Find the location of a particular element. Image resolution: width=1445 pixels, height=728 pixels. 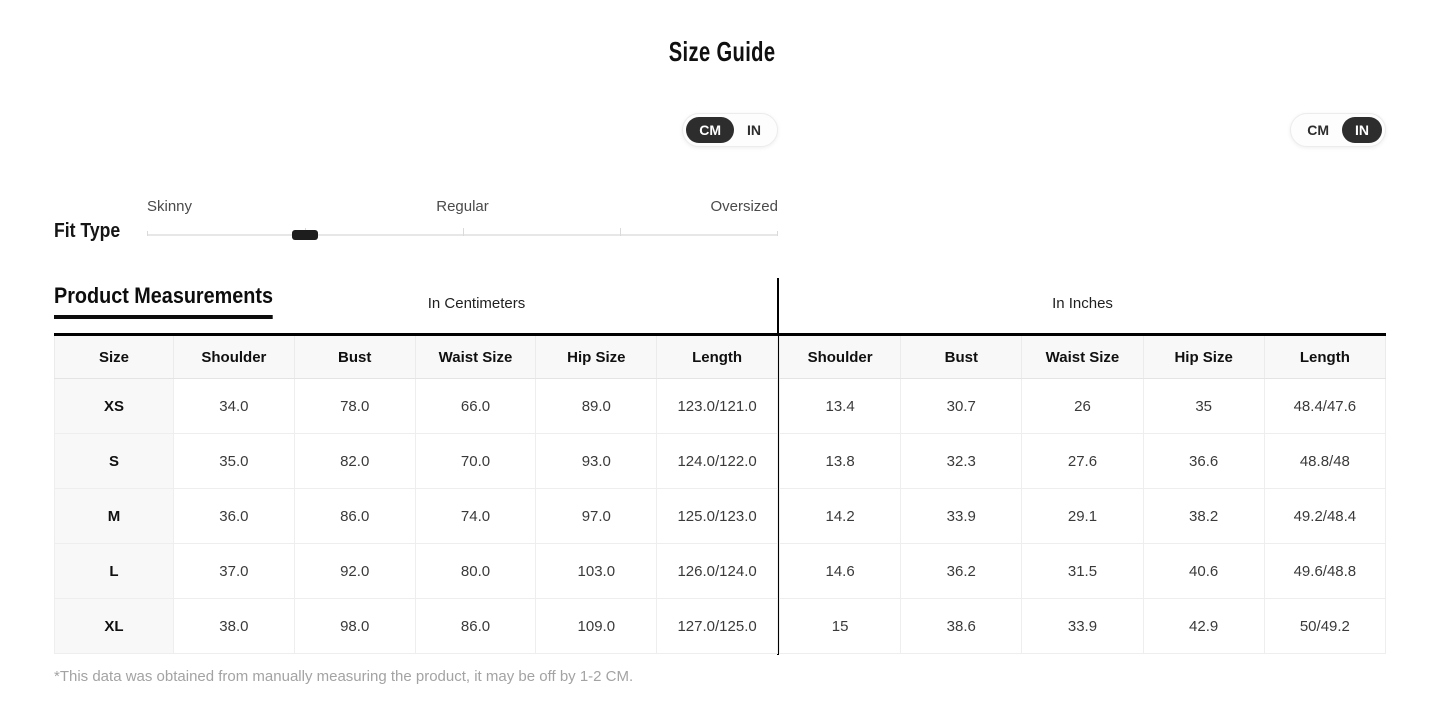

cell-length: 49.6/48.8 is located at coordinates (1325, 571).